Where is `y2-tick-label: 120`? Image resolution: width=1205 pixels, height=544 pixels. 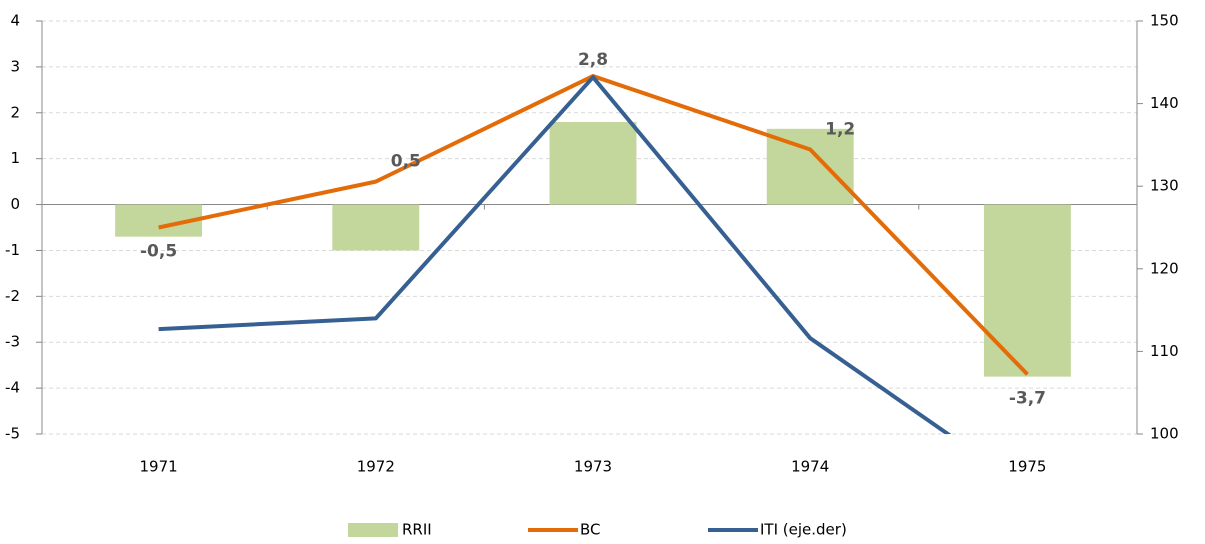 y2-tick-label: 120 is located at coordinates (1164, 268).